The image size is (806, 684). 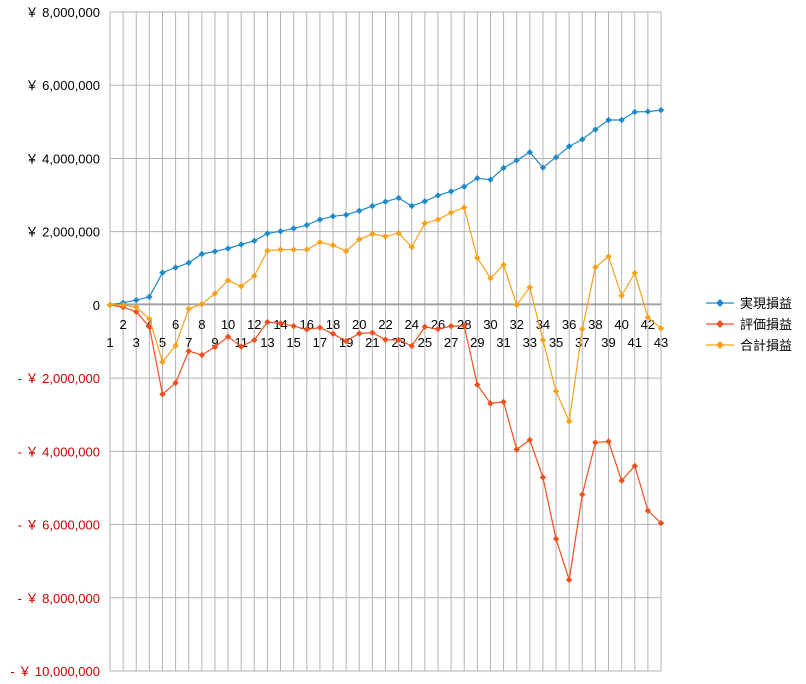 I want to click on x-tick-label: 39, so click(x=608, y=342).